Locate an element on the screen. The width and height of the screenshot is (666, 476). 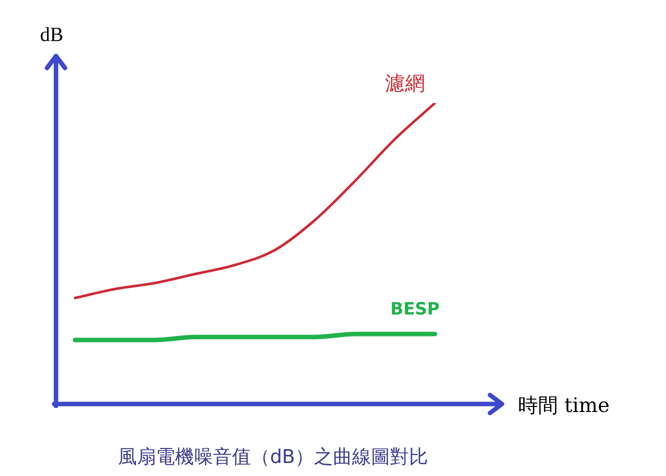
y-axis-title: dB is located at coordinates (52, 35).